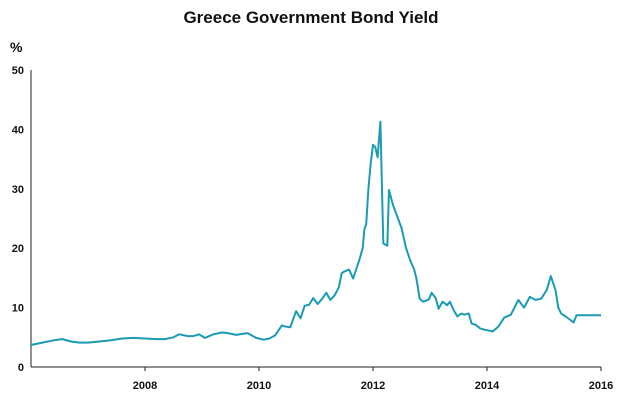 The image size is (622, 402). What do you see at coordinates (18, 309) in the screenshot?
I see `y-tick-label: 10` at bounding box center [18, 309].